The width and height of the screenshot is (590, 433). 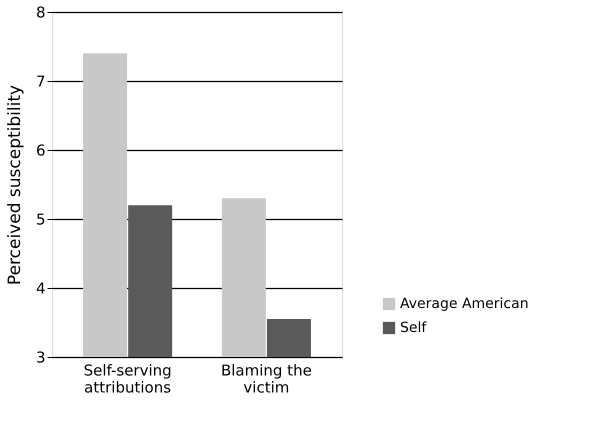 What do you see at coordinates (41, 151) in the screenshot?
I see `y-tick-label: 6` at bounding box center [41, 151].